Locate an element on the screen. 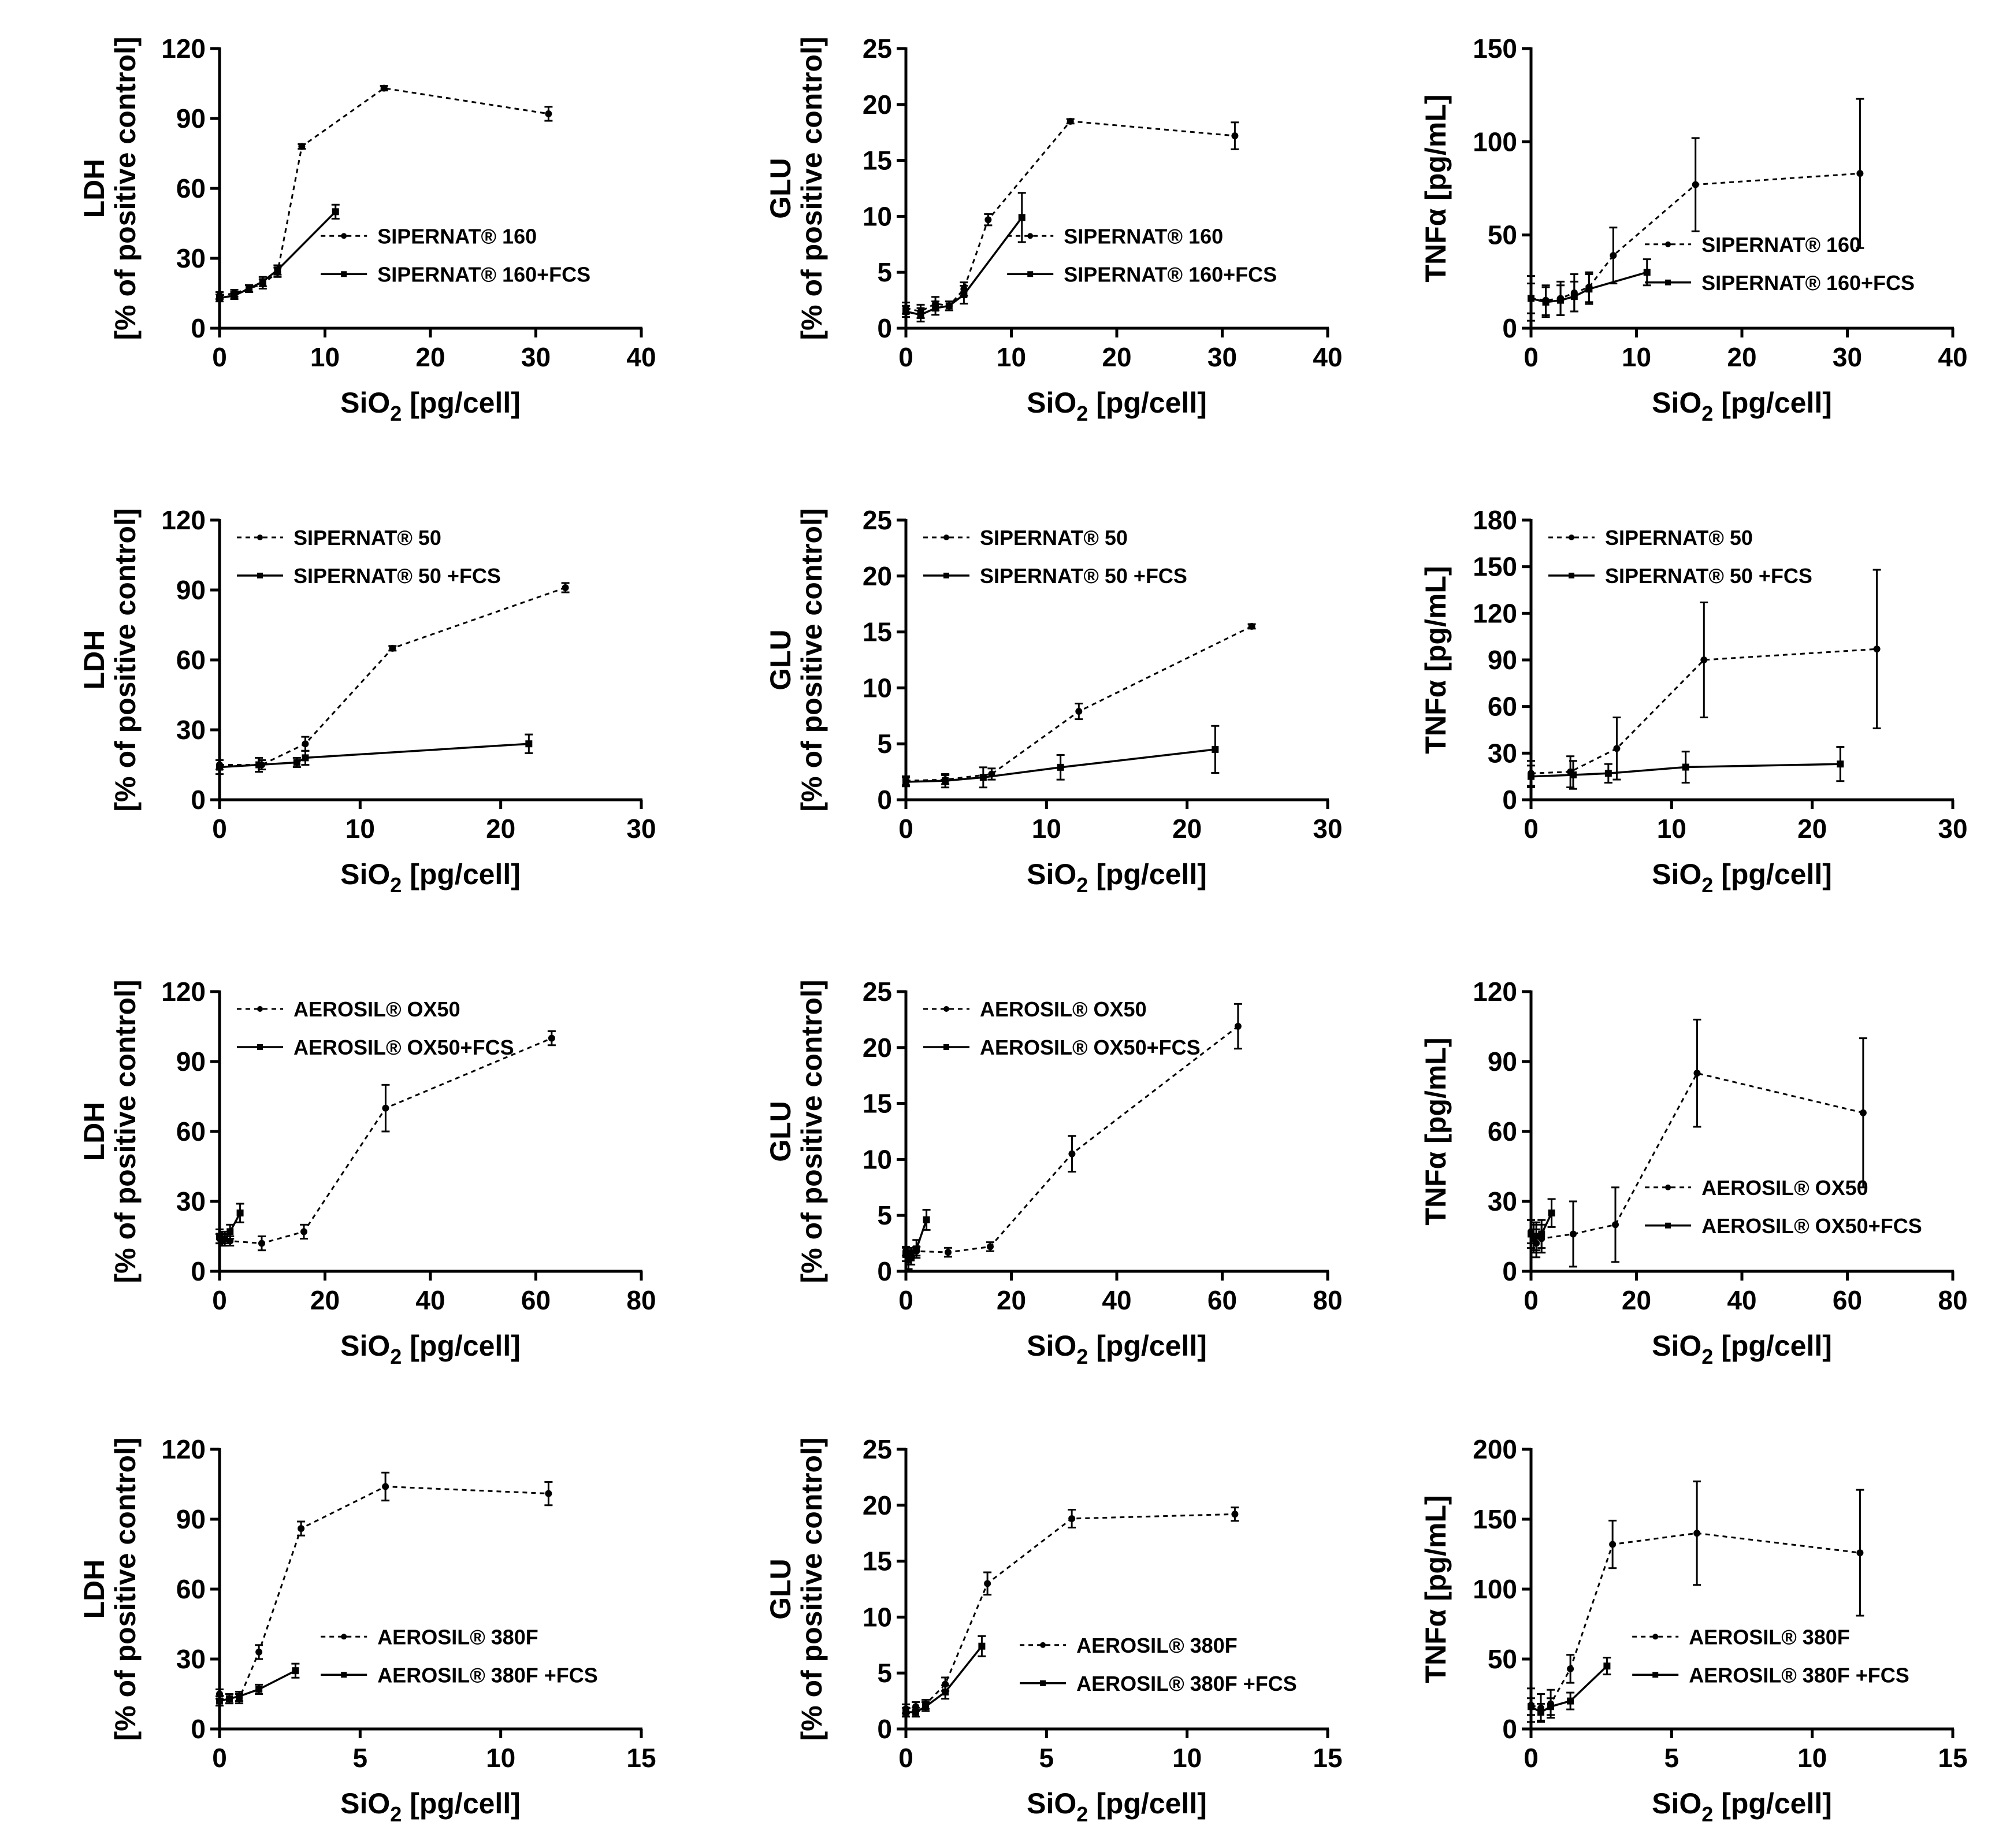 This screenshot has height=1848, width=1999. y-tick-label: 200 is located at coordinates (1495, 1449).